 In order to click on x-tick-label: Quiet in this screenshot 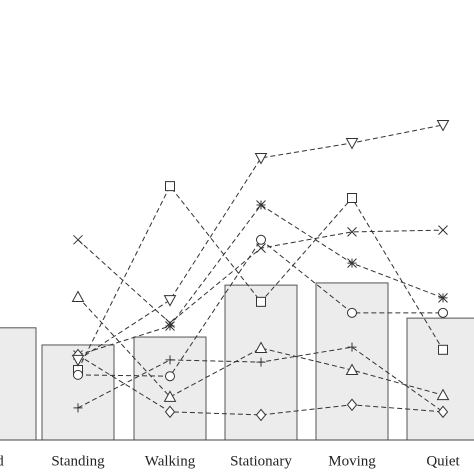, I will do `click(443, 461)`.